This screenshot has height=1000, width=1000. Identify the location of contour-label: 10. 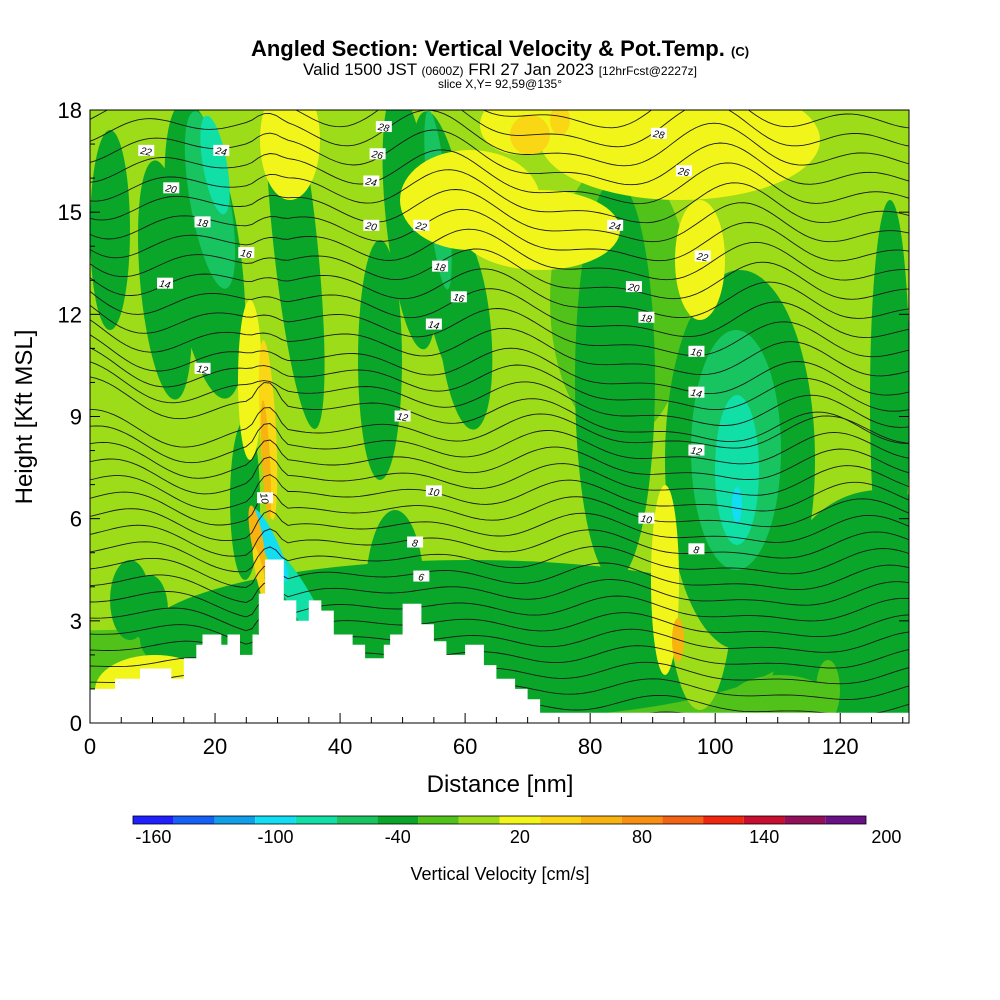
(265, 498).